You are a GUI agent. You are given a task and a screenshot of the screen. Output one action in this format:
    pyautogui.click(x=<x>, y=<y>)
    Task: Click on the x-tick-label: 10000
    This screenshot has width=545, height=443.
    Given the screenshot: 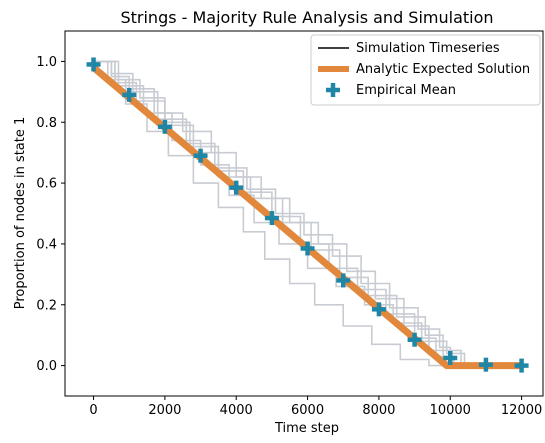 What is the action you would take?
    pyautogui.click(x=450, y=410)
    